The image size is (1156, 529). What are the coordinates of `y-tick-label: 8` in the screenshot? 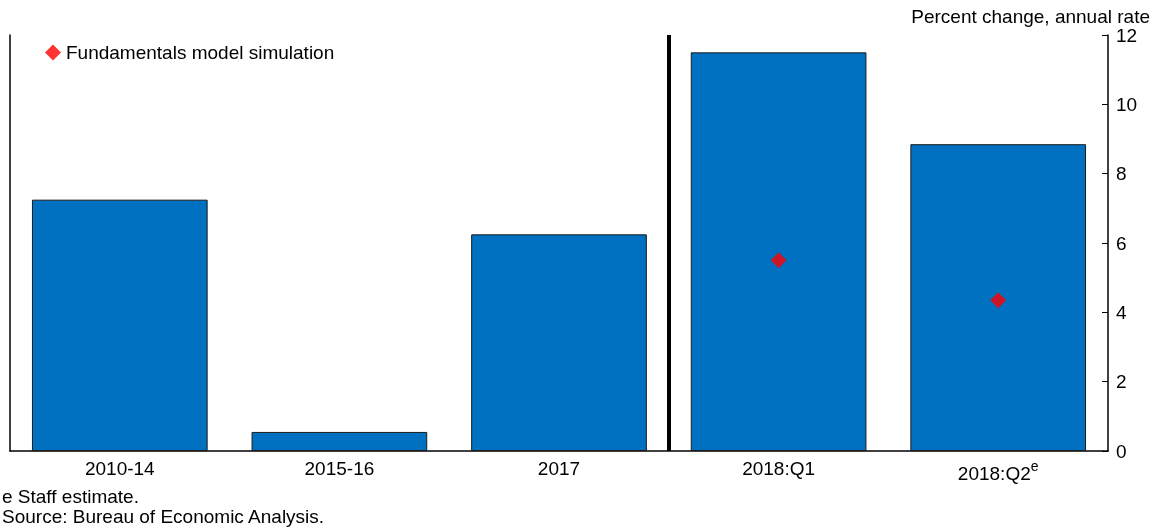 It's located at (1121, 174).